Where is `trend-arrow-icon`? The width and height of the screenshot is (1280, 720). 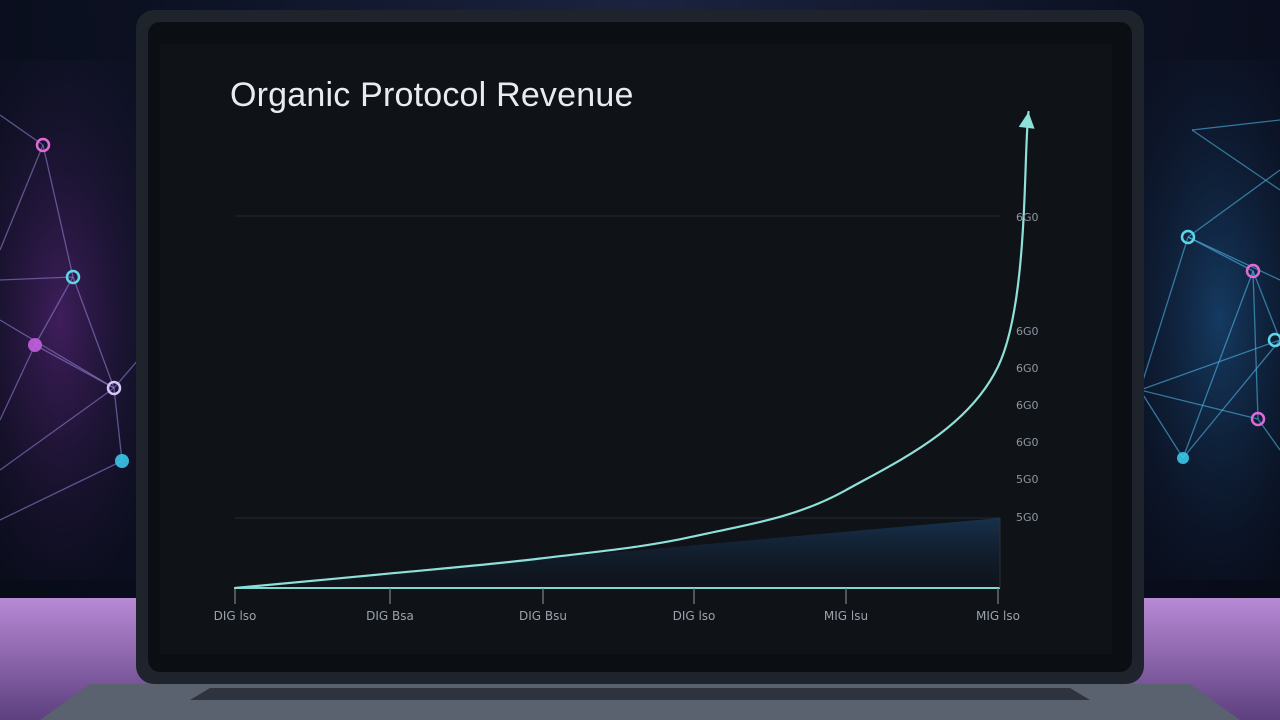
trend-arrow-icon is located at coordinates (1026, 120).